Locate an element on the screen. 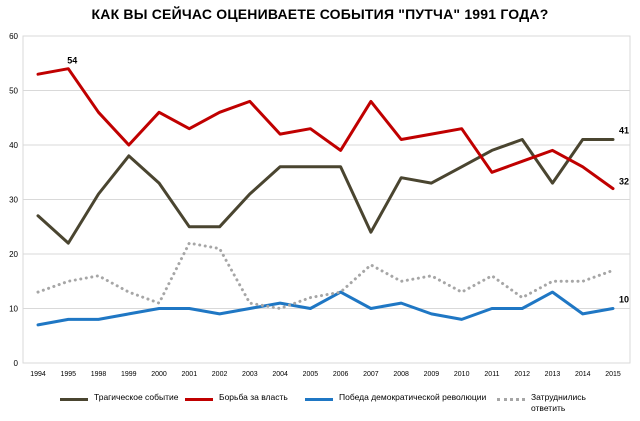 The width and height of the screenshot is (640, 421). x-tick-label: 2008 is located at coordinates (401, 374).